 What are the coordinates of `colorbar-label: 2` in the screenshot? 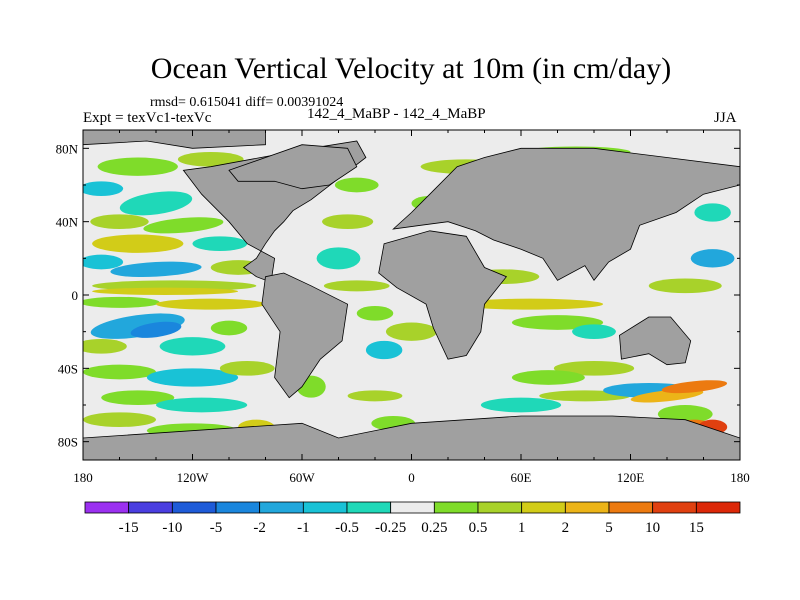 It's located at (566, 528).